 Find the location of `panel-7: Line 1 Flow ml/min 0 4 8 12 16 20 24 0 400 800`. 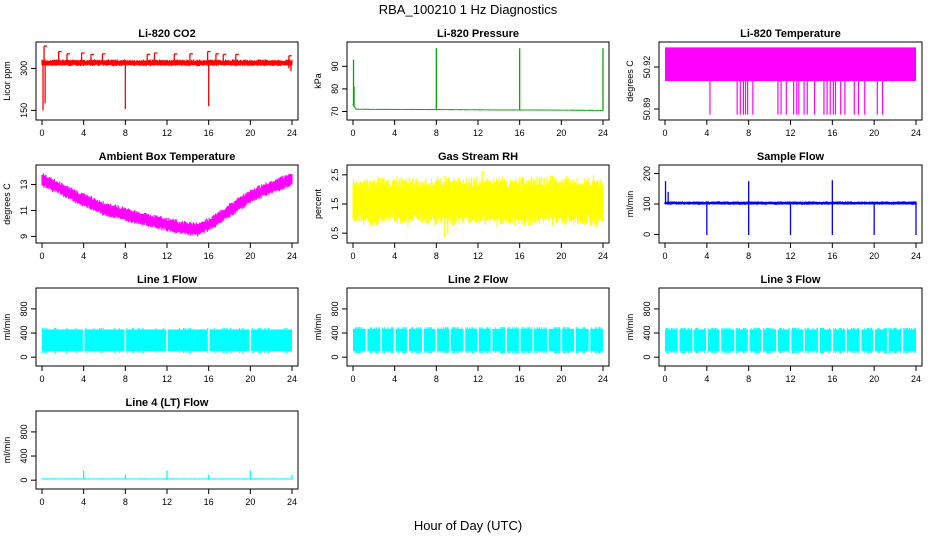

panel-7: Line 1 Flow ml/min 0 4 8 12 16 20 24 0 400 800 is located at coordinates (150, 329).